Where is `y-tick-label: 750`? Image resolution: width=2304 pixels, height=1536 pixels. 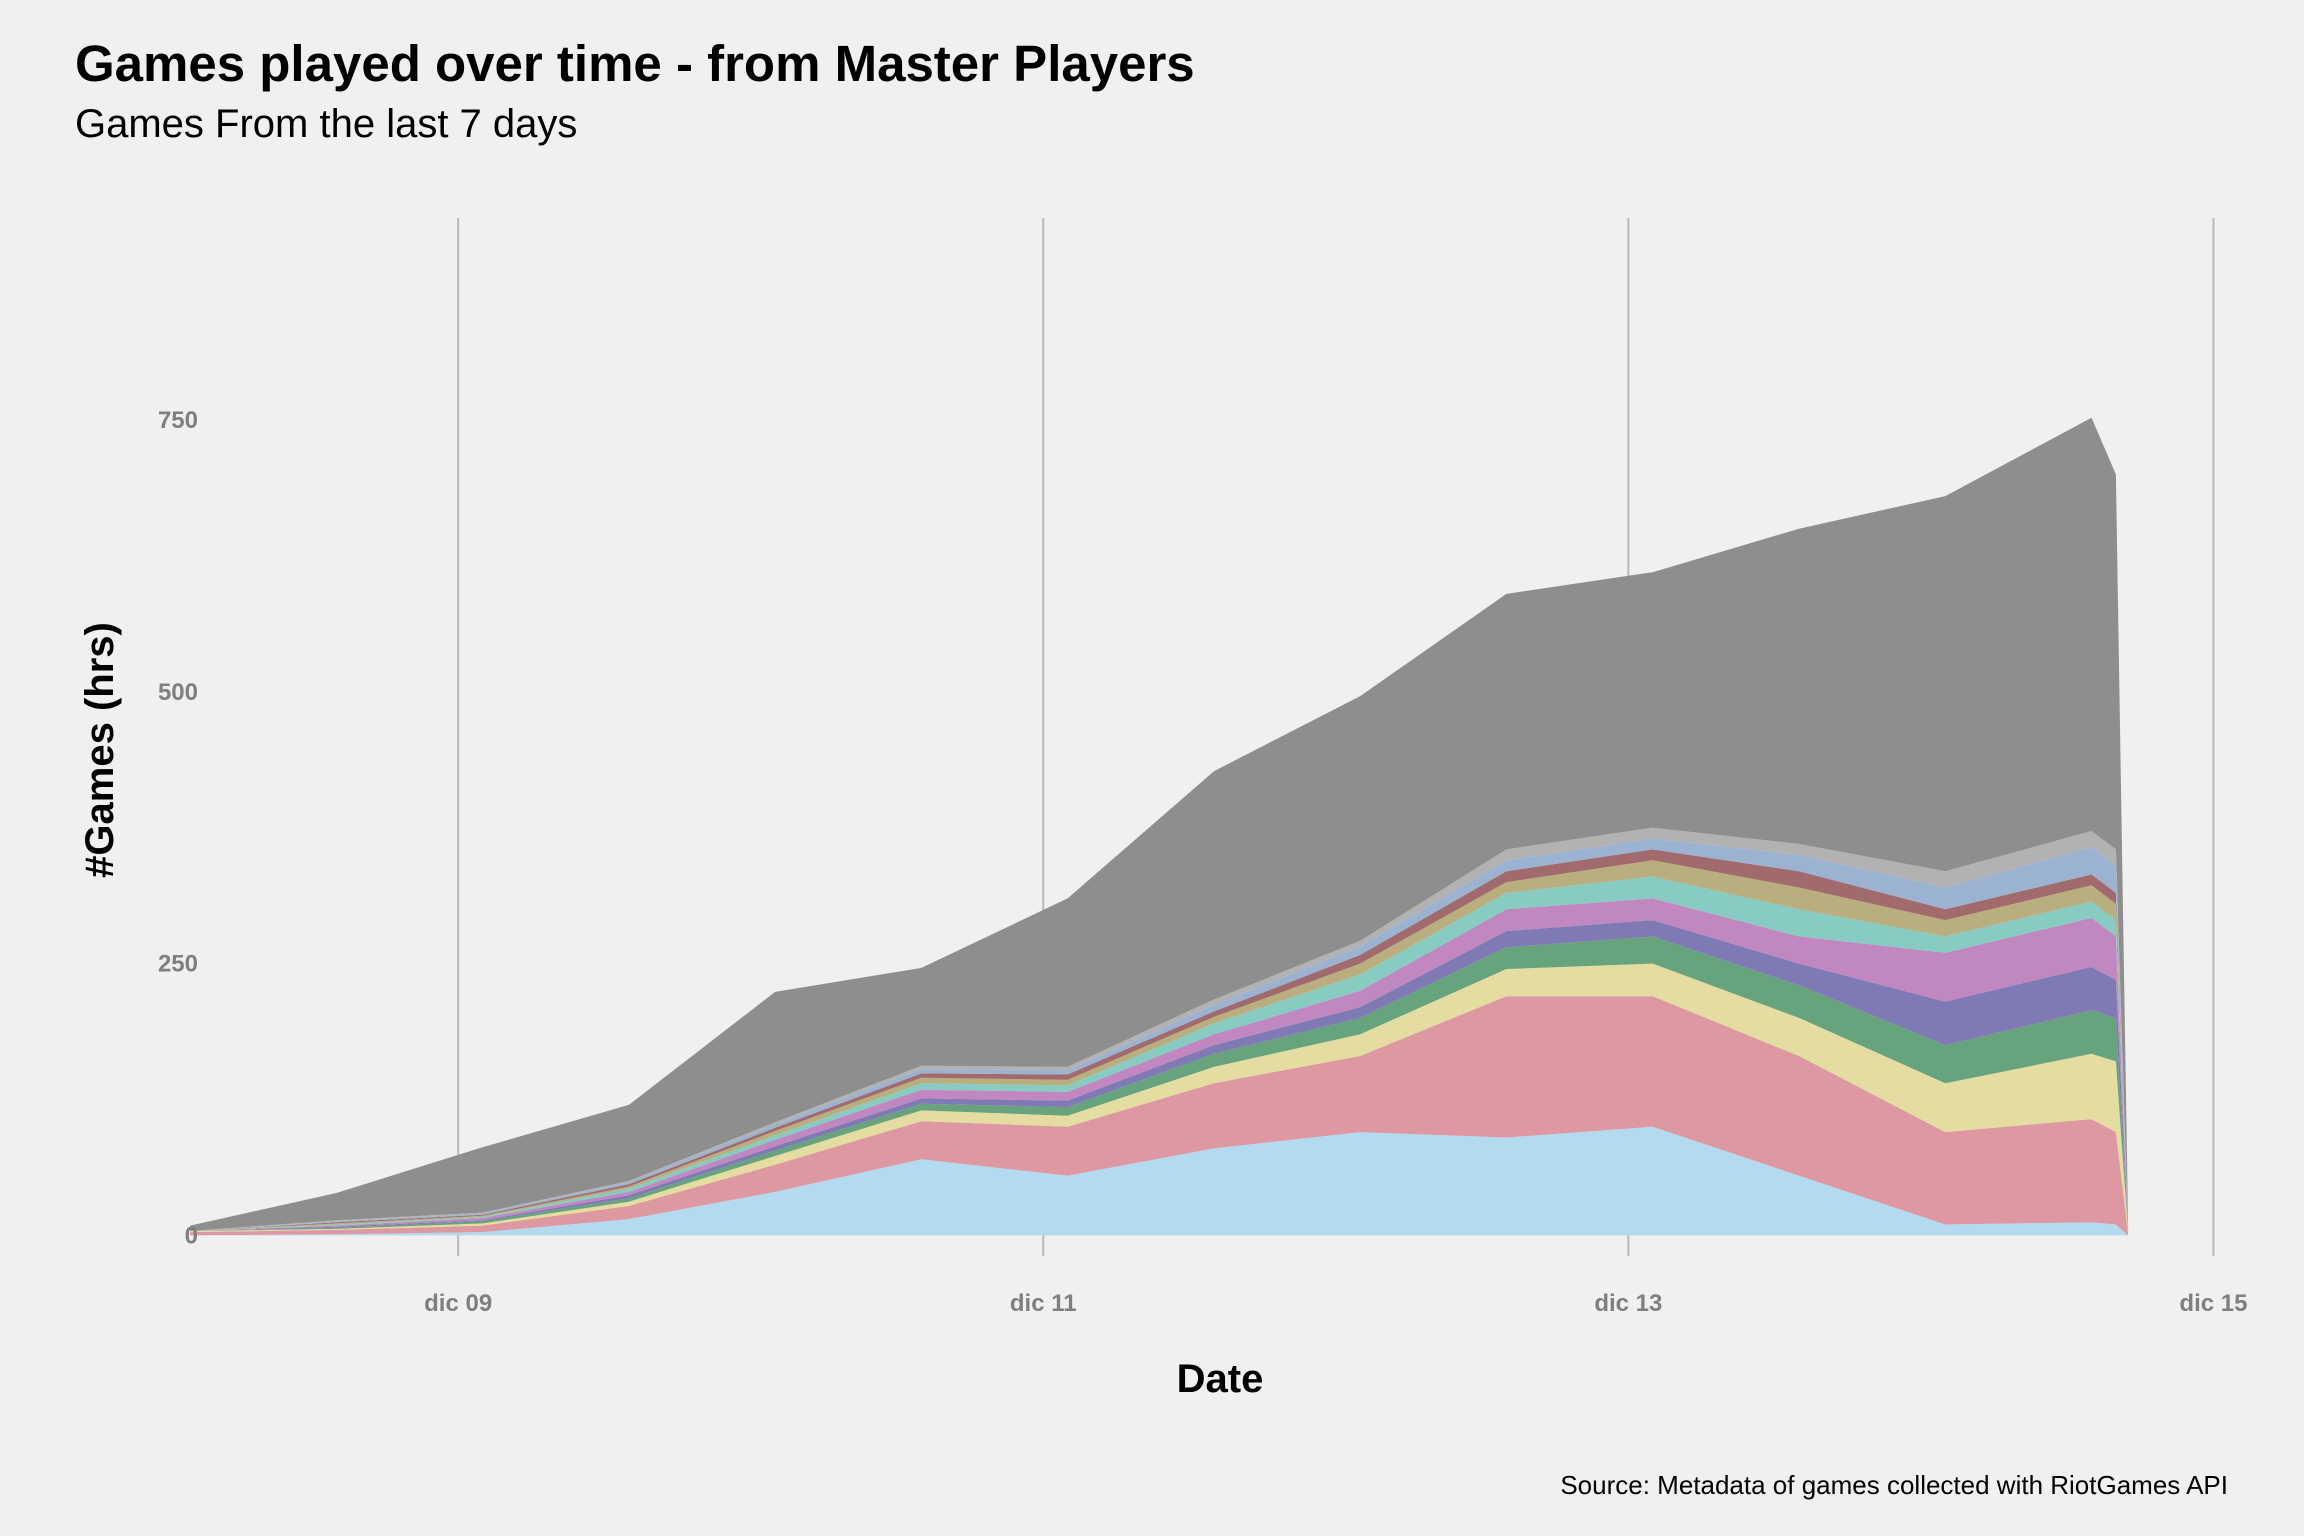
y-tick-label: 750 is located at coordinates (178, 420).